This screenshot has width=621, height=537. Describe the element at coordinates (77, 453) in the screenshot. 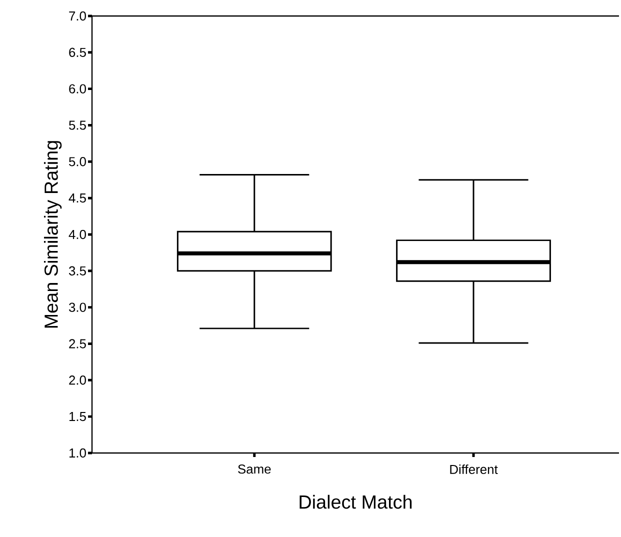

I see `y-tick-label: 1.0` at that location.